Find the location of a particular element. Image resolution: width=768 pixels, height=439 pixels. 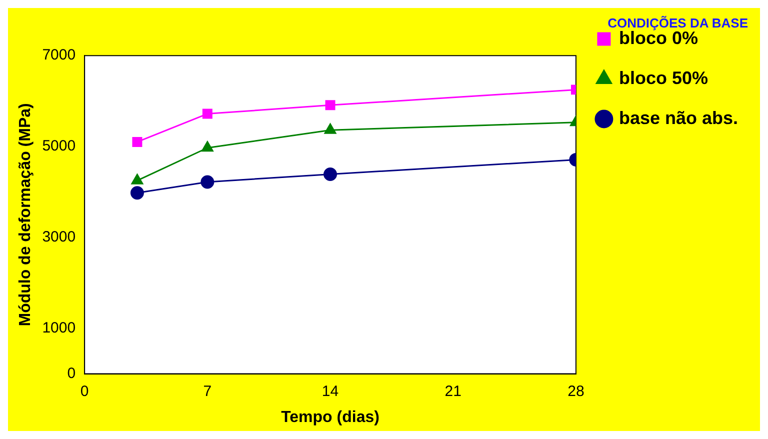

x-tick-label: 14 is located at coordinates (330, 391).